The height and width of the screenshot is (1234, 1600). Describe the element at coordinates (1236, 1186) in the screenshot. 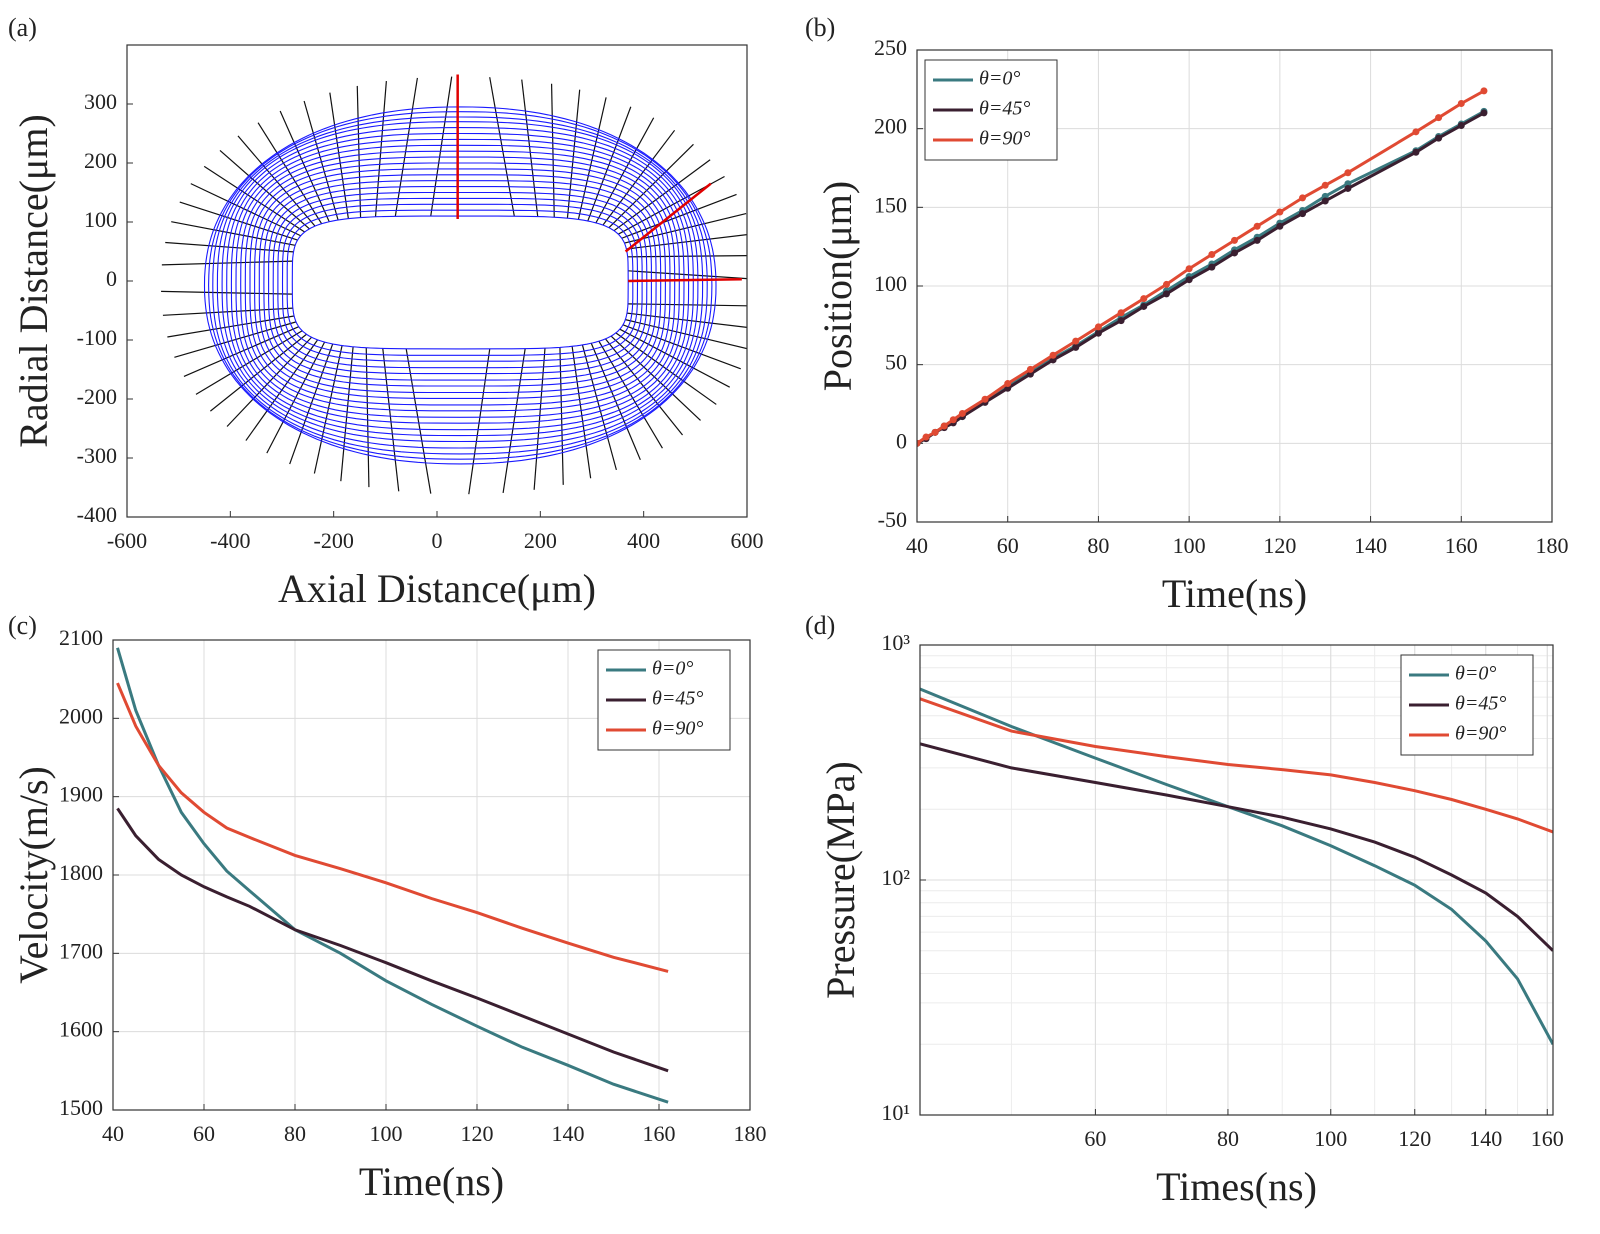

I see `x-axis-label: Times(ns)` at that location.